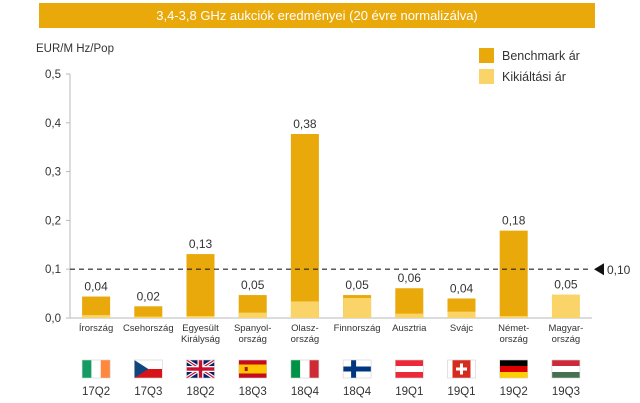 This screenshot has height=403, width=640. Describe the element at coordinates (350, 270) in the screenshot. I see `reference-line-group: 0,10` at that location.